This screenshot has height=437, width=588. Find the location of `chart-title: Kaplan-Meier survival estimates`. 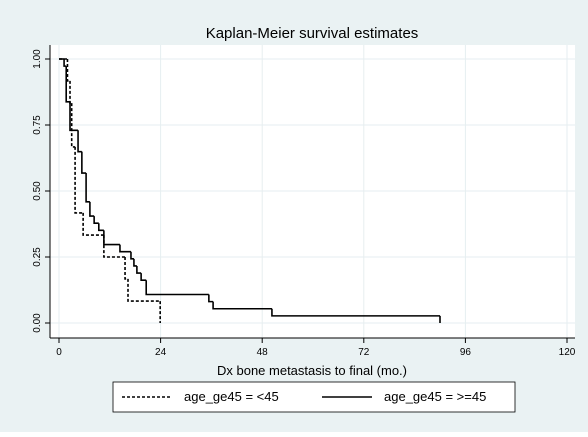

chart-title: Kaplan-Meier survival estimates is located at coordinates (312, 33).